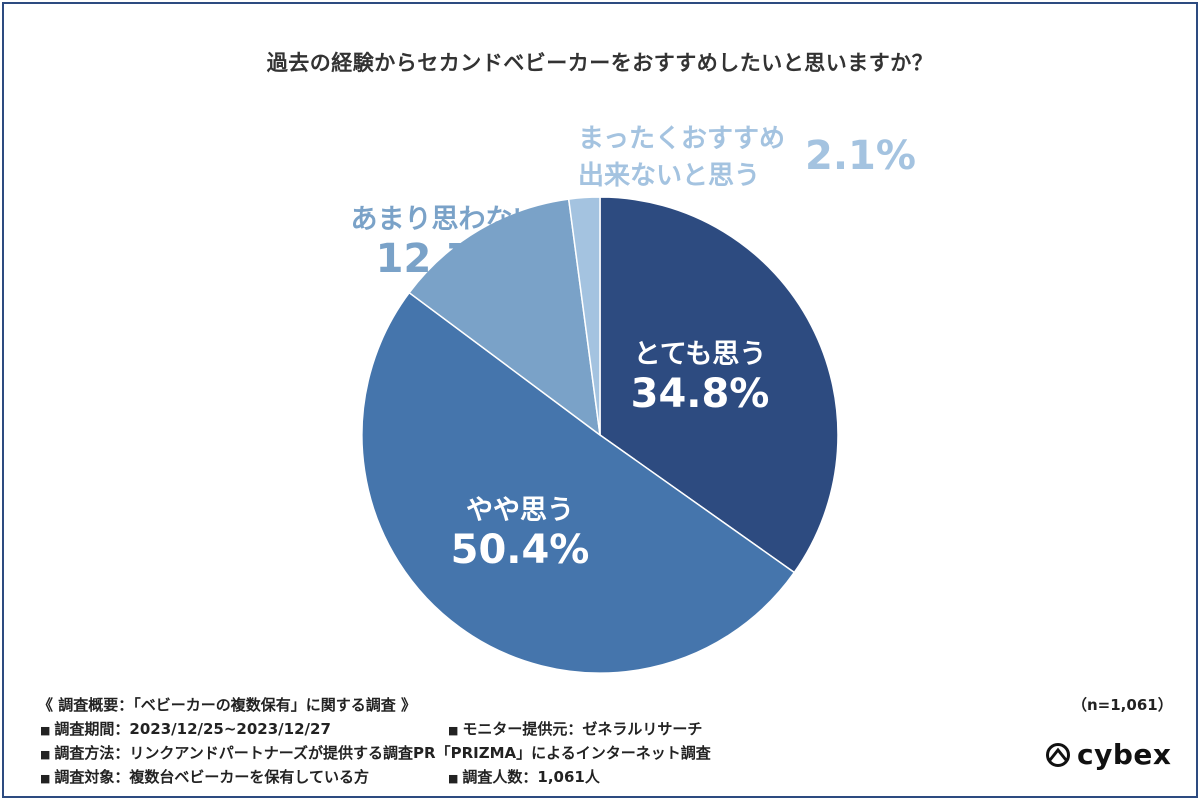 Image resolution: width=1200 pixels, height=800 pixels. What do you see at coordinates (1058, 754) in the screenshot?
I see `cybex-mark-icon` at bounding box center [1058, 754].